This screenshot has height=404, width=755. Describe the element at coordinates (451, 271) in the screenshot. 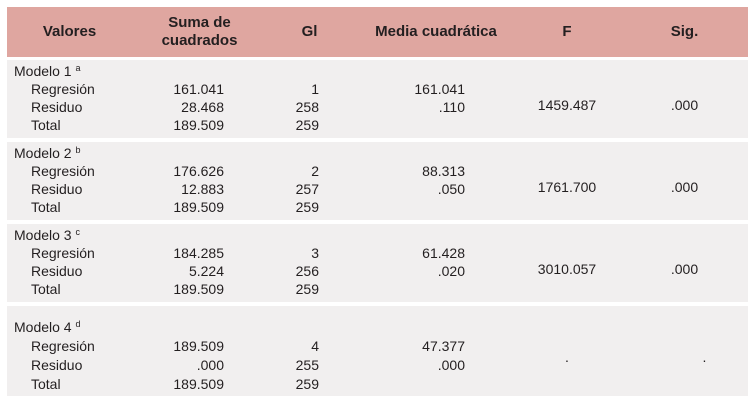

I see `media-value: .020` at that location.